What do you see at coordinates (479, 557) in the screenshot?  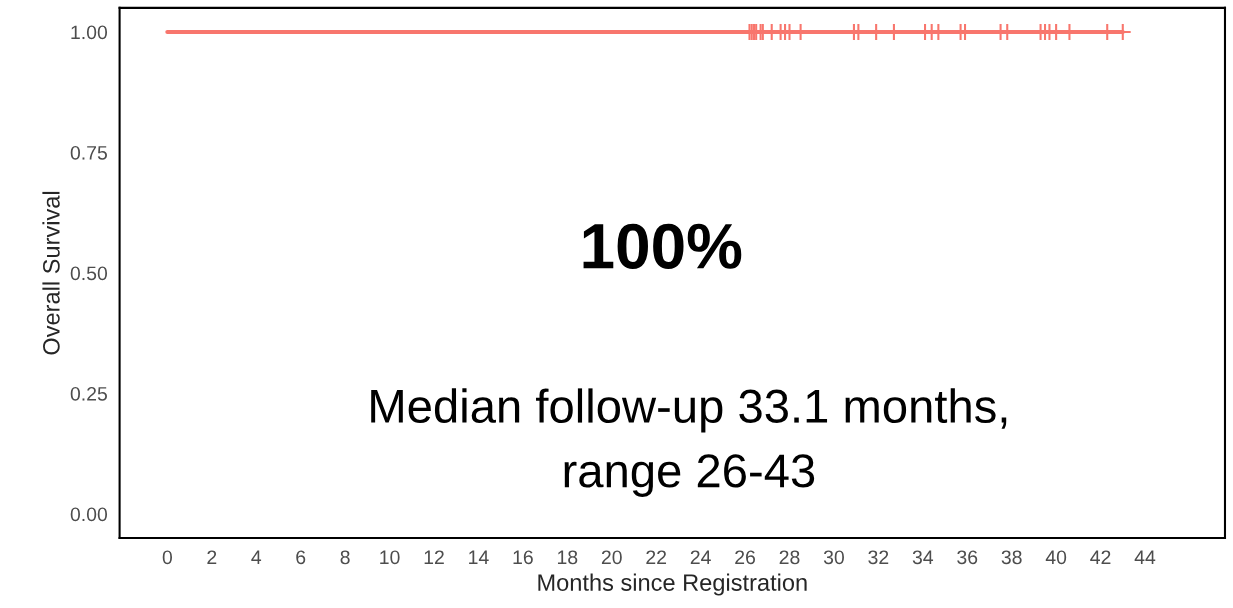 I see `x-tick-label: 14` at bounding box center [479, 557].